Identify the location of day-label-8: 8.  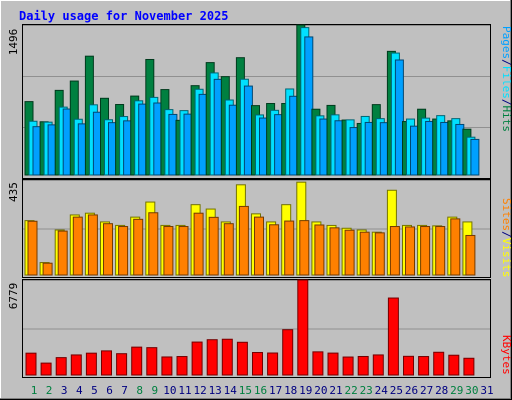
(139, 390).